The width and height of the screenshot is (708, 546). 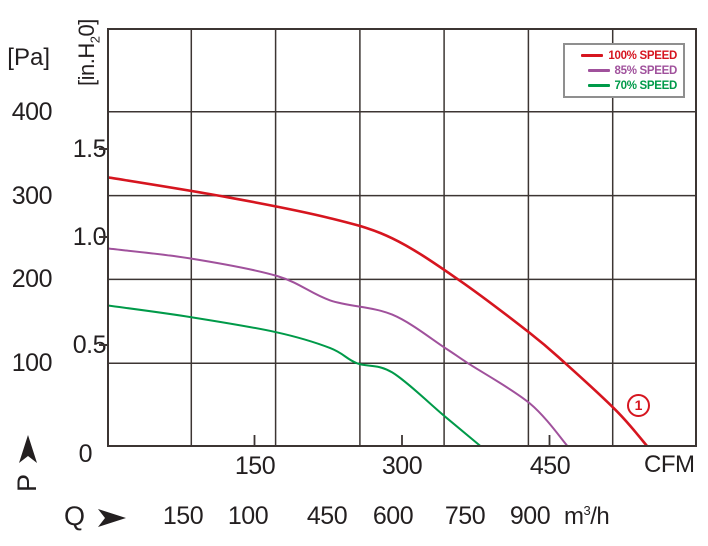 I want to click on p-axis-label-group: P, so click(x=27, y=463).